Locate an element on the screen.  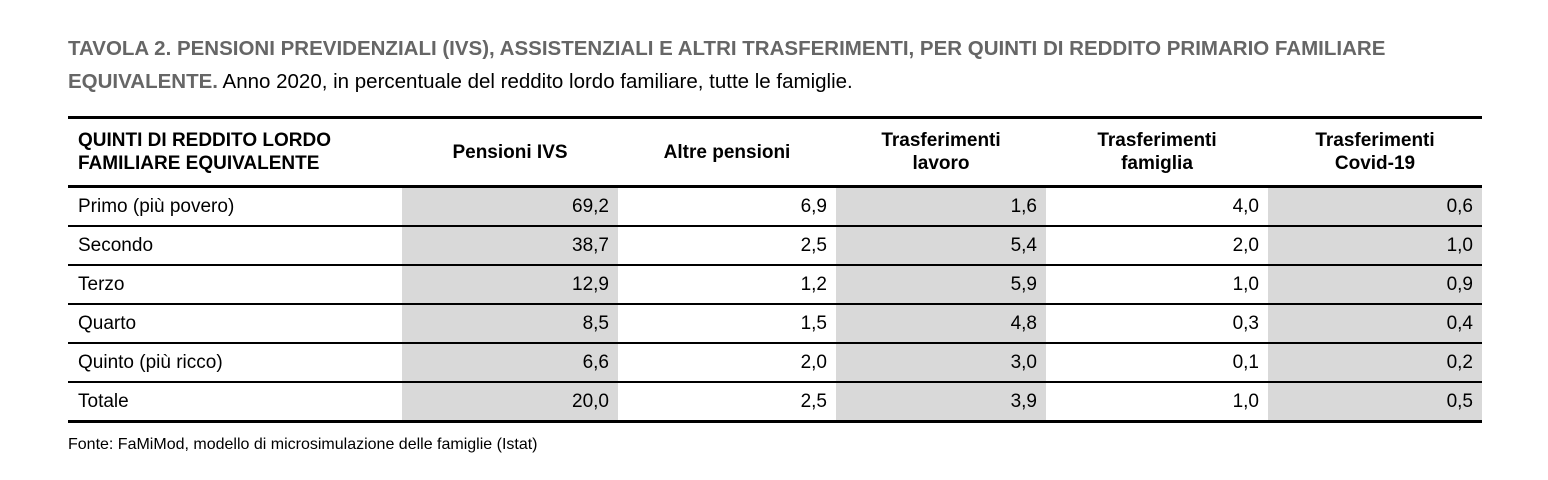
row-label: Terzo is located at coordinates (235, 285).